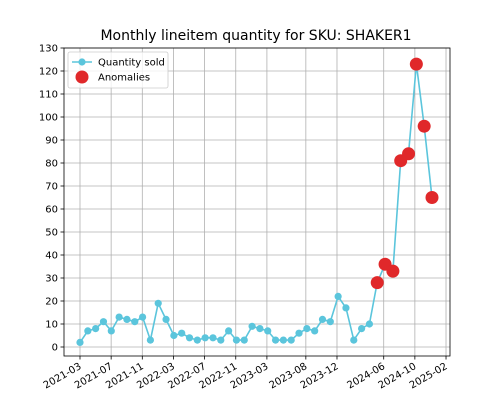  What do you see at coordinates (48, 72) in the screenshot?
I see `y-tick-label: 120` at bounding box center [48, 72].